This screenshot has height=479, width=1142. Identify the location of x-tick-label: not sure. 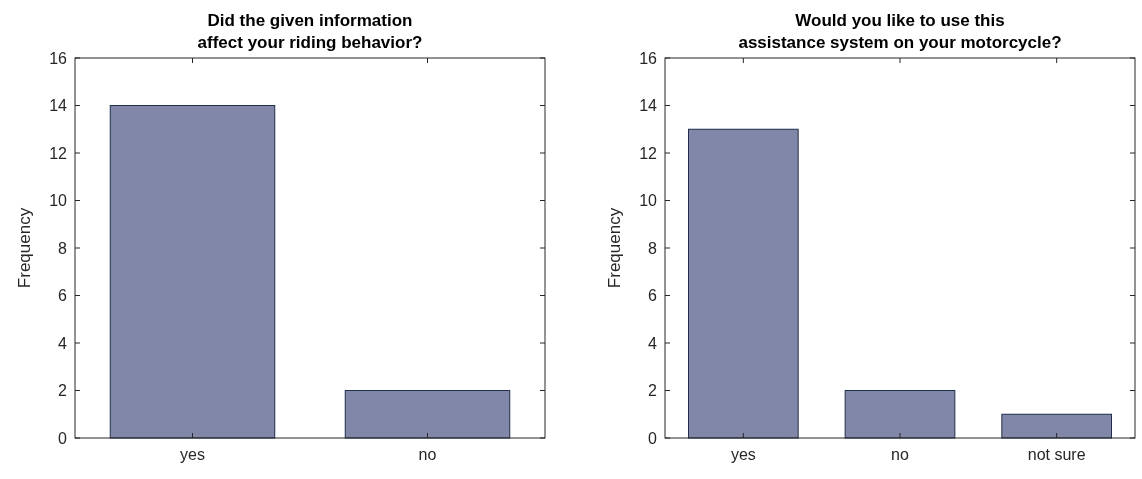
(1056, 454).